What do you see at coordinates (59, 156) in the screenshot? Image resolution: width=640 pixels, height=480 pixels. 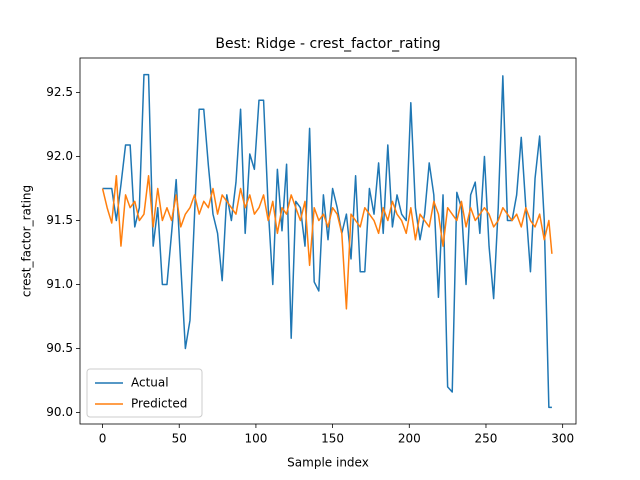 I see `y-tick-label: 92.0` at bounding box center [59, 156].